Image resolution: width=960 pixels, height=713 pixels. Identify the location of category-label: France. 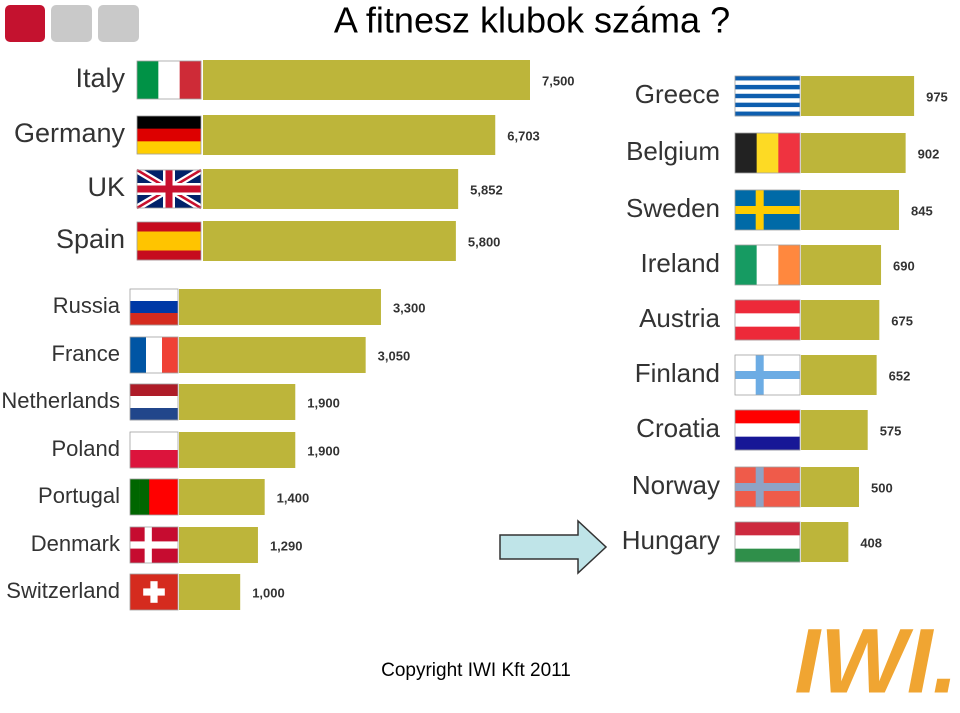
(86, 353).